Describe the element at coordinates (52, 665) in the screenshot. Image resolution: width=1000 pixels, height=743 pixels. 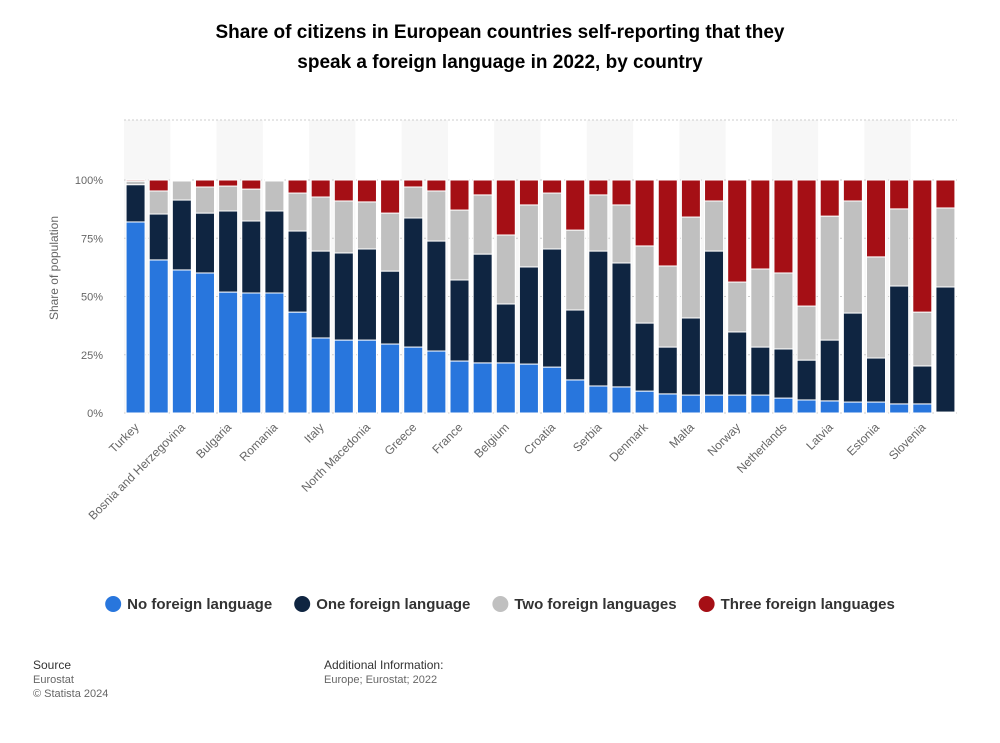
I see `source-label: Source` at that location.